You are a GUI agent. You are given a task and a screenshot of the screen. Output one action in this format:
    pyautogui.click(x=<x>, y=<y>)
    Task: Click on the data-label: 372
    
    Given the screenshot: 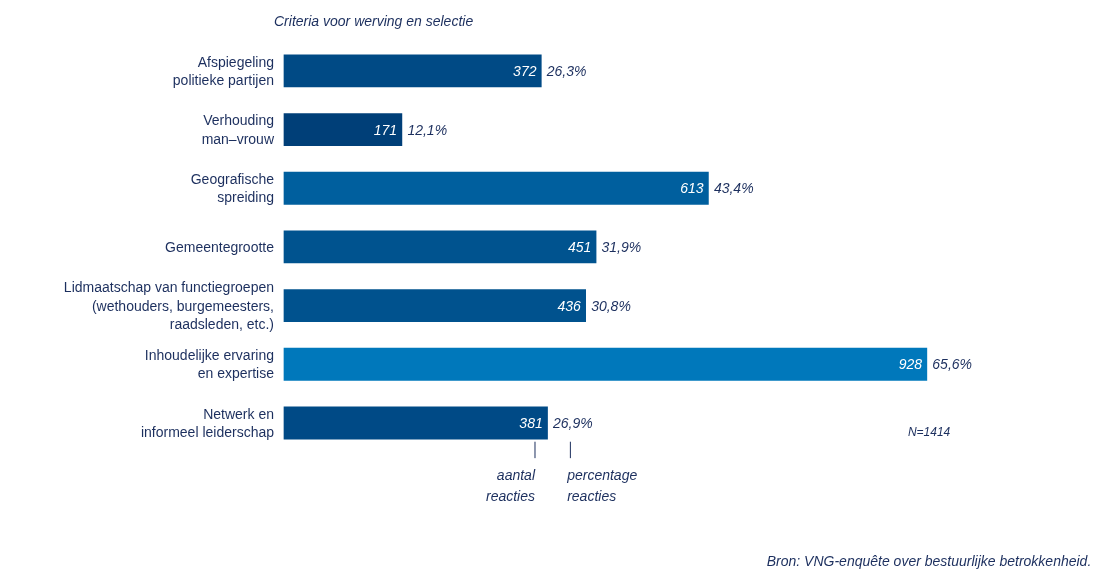 What is the action you would take?
    pyautogui.click(x=525, y=70)
    